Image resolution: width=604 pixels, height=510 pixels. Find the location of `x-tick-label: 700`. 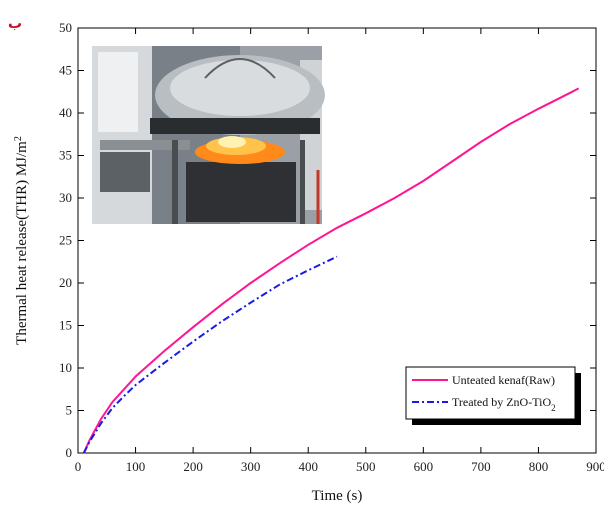

x-tick-label: 700 is located at coordinates (481, 466).